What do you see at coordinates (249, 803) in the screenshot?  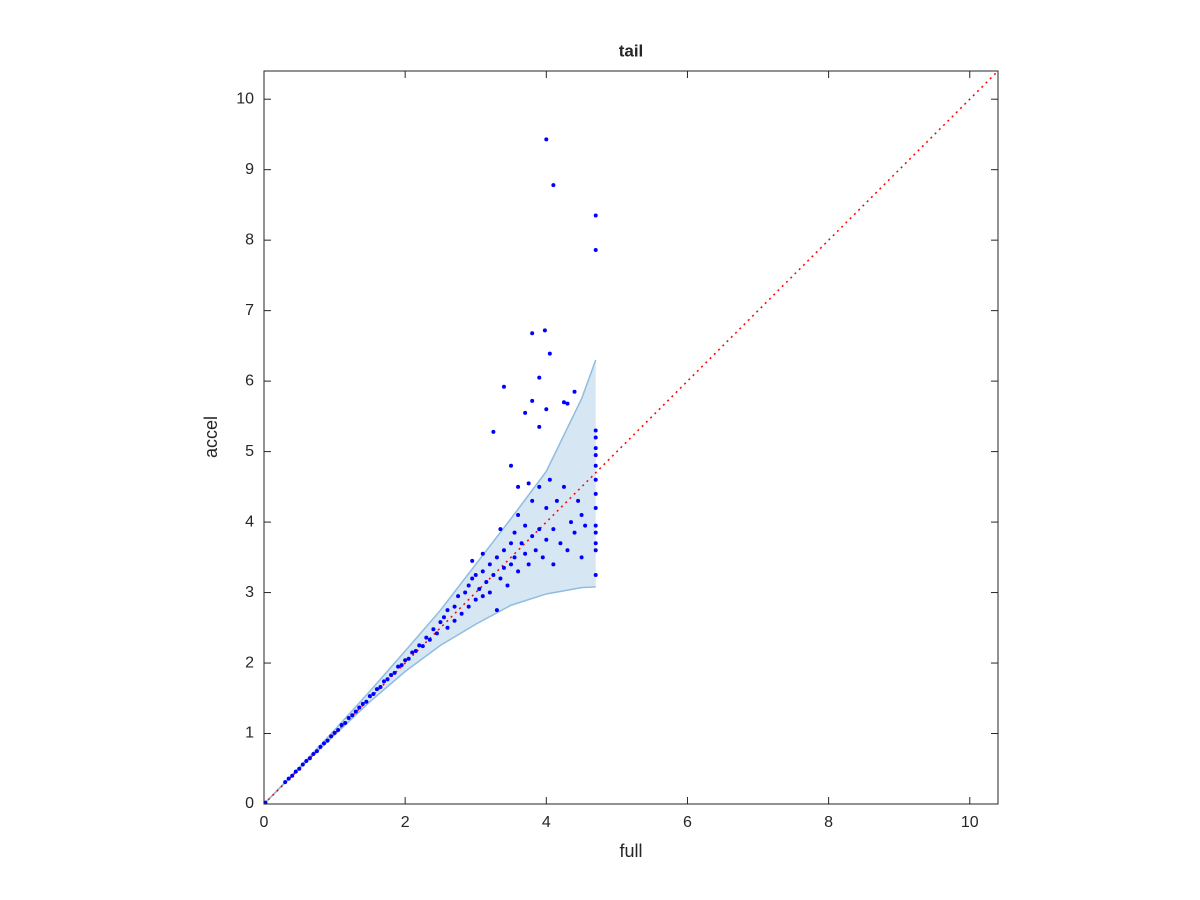 I see `y-tick-label: 0` at bounding box center [249, 803].